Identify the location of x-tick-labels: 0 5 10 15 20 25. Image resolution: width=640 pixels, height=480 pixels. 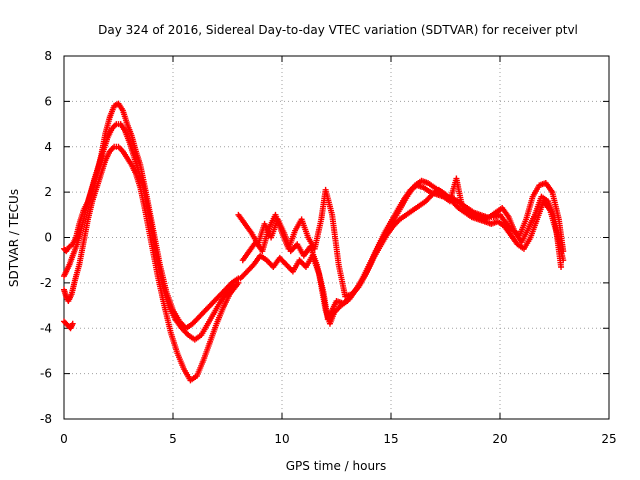
(338, 439).